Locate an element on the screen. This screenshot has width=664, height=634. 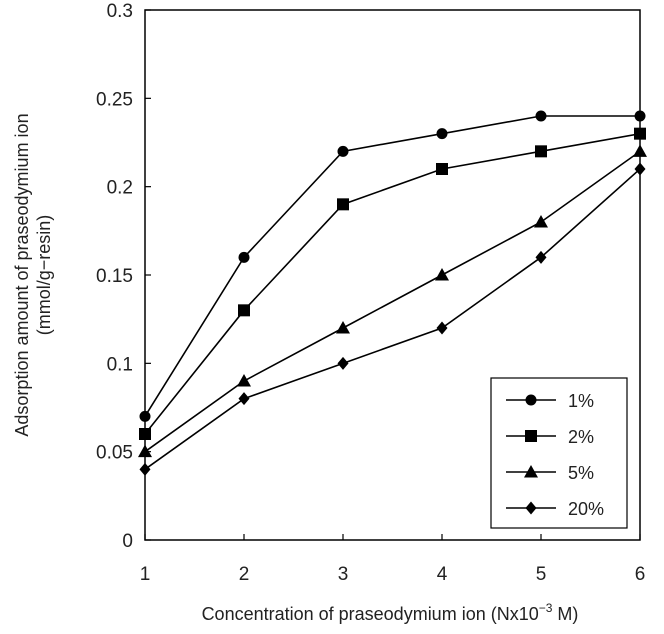
x-axis-ticks: 1 2 3 4 5 6 is located at coordinates (393, 559).